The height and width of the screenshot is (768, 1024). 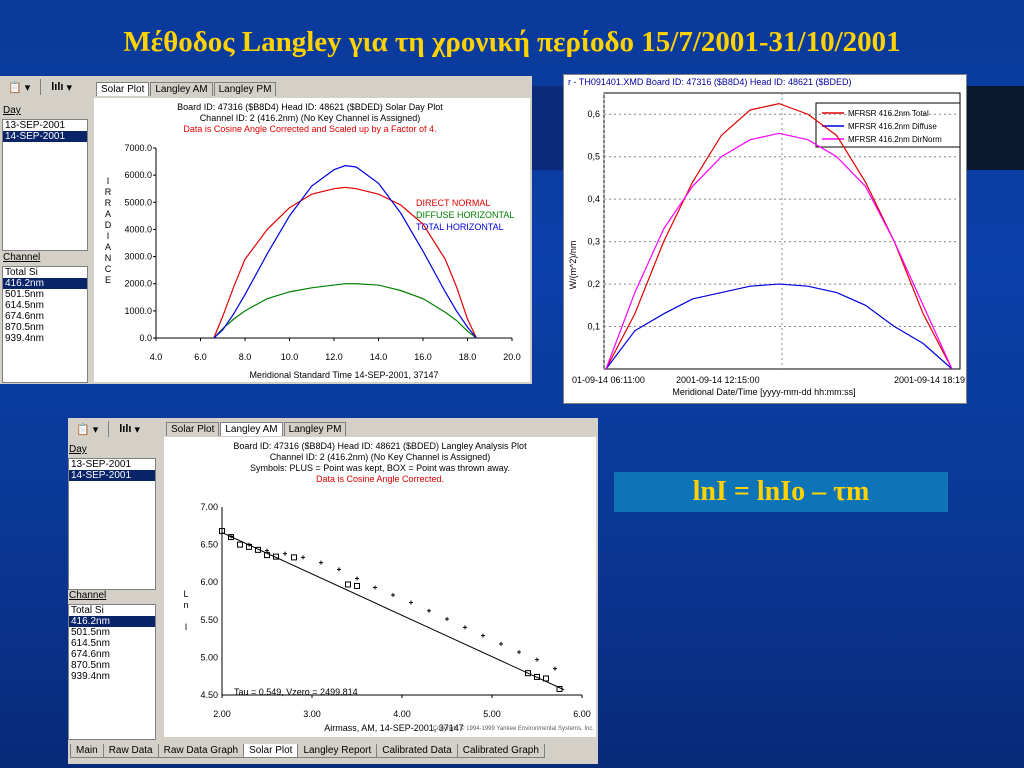 I want to click on dropdown-arrow-icon: ▾, so click(x=95, y=429).